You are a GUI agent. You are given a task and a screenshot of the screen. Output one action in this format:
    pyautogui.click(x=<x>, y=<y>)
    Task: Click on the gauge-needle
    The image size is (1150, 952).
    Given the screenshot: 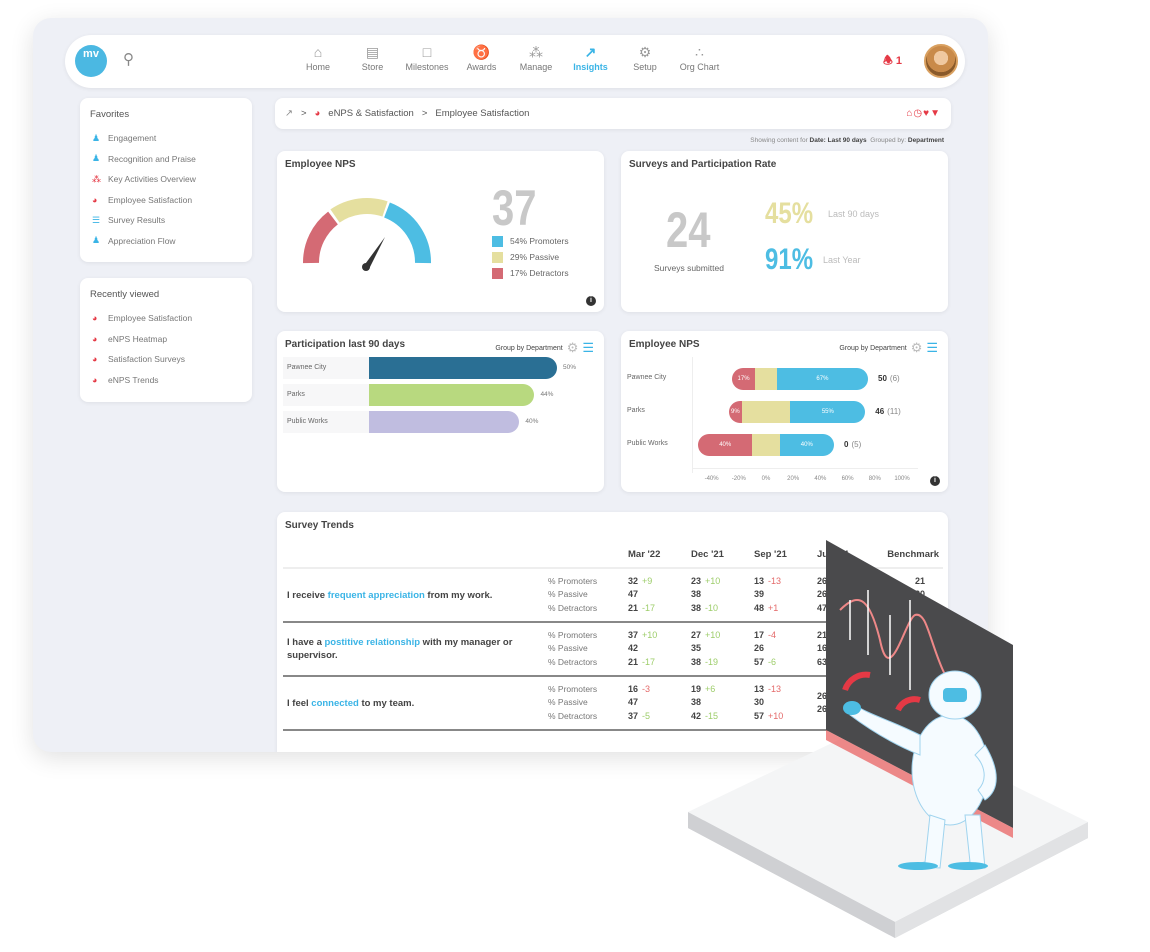 What is the action you would take?
    pyautogui.click(x=374, y=253)
    